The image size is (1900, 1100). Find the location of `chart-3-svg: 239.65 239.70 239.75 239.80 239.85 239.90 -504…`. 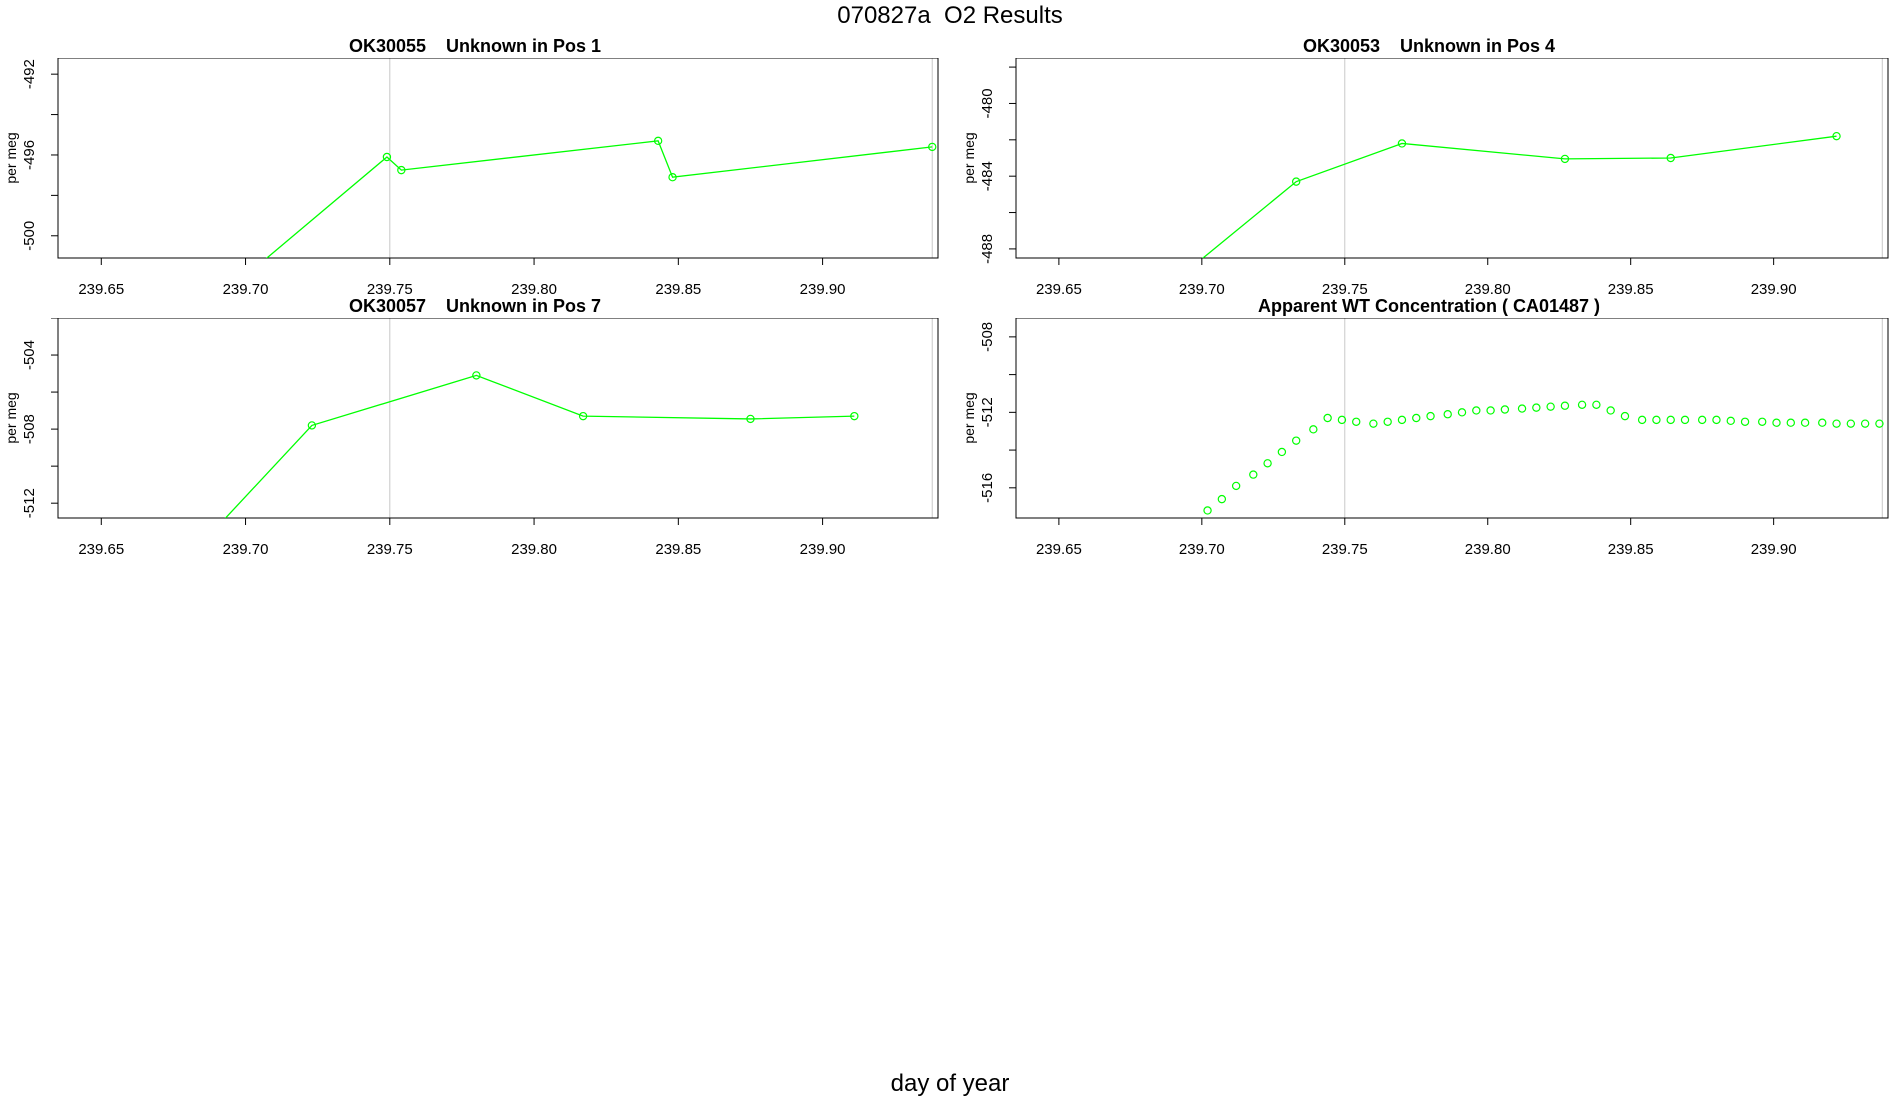

chart-3-svg: 239.65 239.70 239.75 239.80 239.85 239.90 -504… is located at coordinates (471, 437).